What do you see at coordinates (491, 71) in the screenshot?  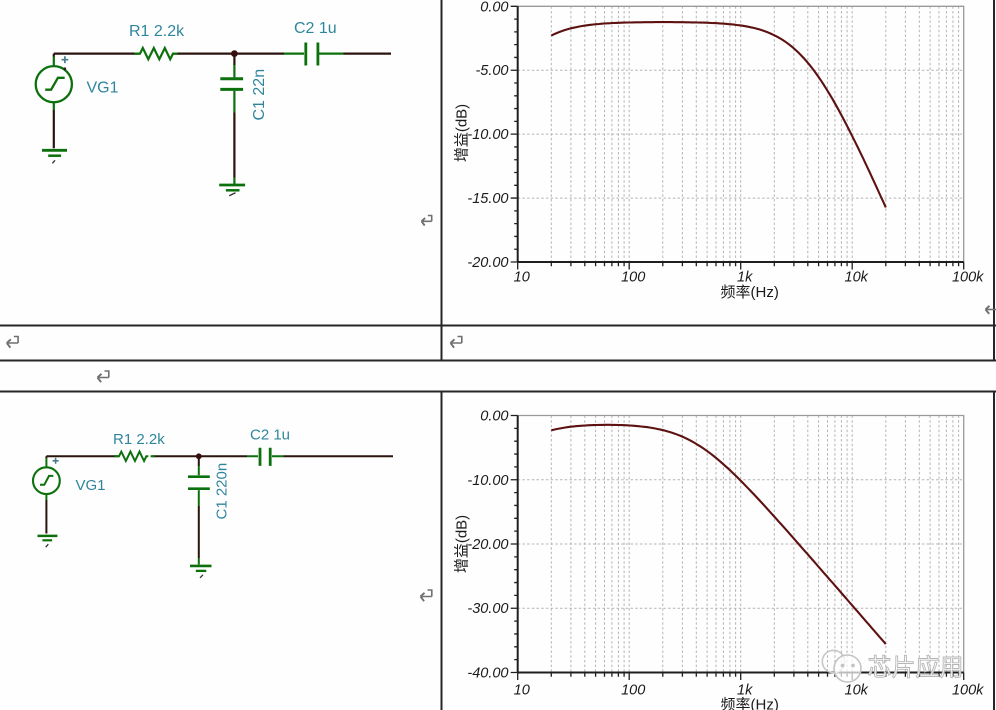 I see `svg-text: -5.00` at bounding box center [491, 71].